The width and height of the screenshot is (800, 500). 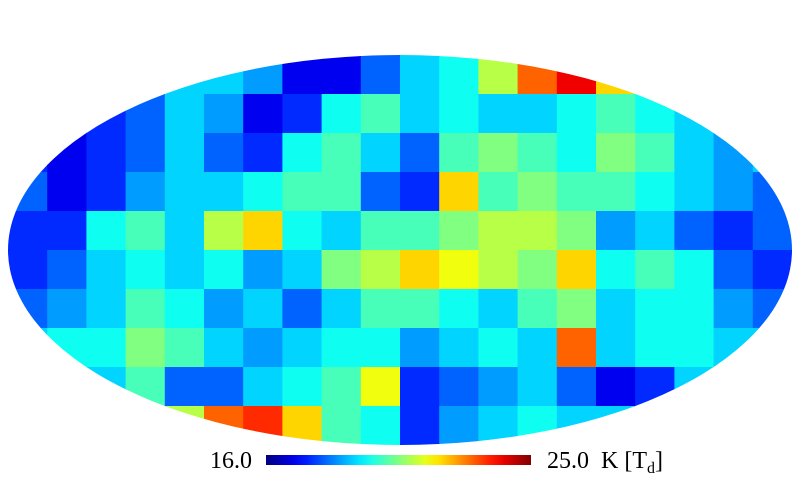 I want to click on colorbar, so click(x=398, y=460).